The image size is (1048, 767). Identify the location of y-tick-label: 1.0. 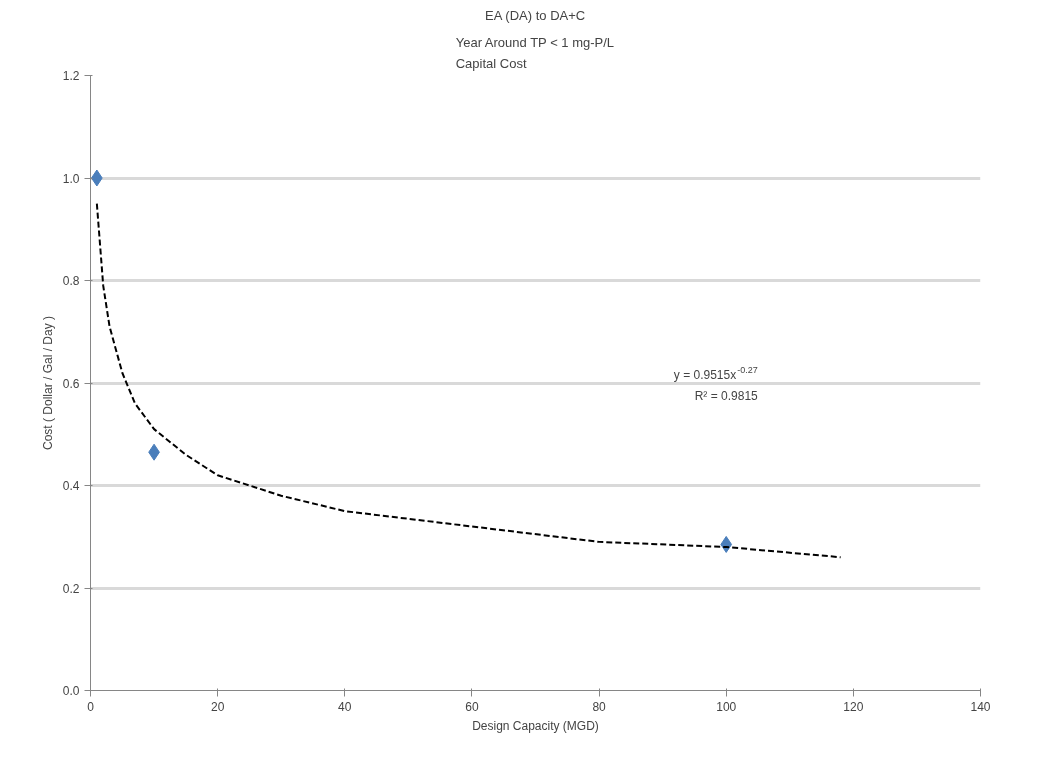
(71, 178).